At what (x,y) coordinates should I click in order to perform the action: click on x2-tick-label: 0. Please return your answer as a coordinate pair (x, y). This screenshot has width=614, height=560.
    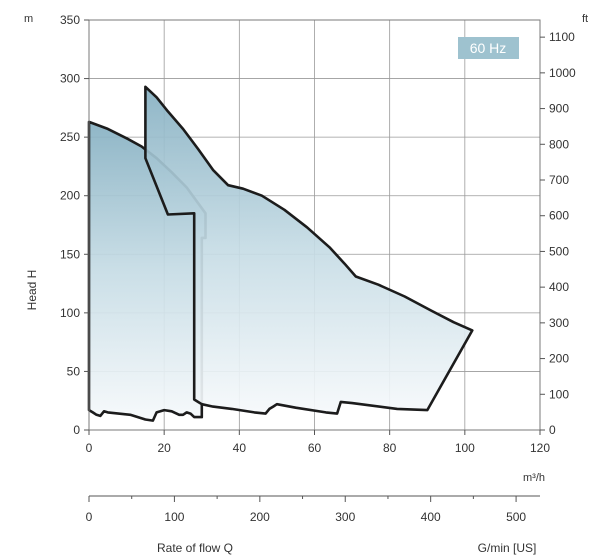
    Looking at the image, I should click on (89, 517).